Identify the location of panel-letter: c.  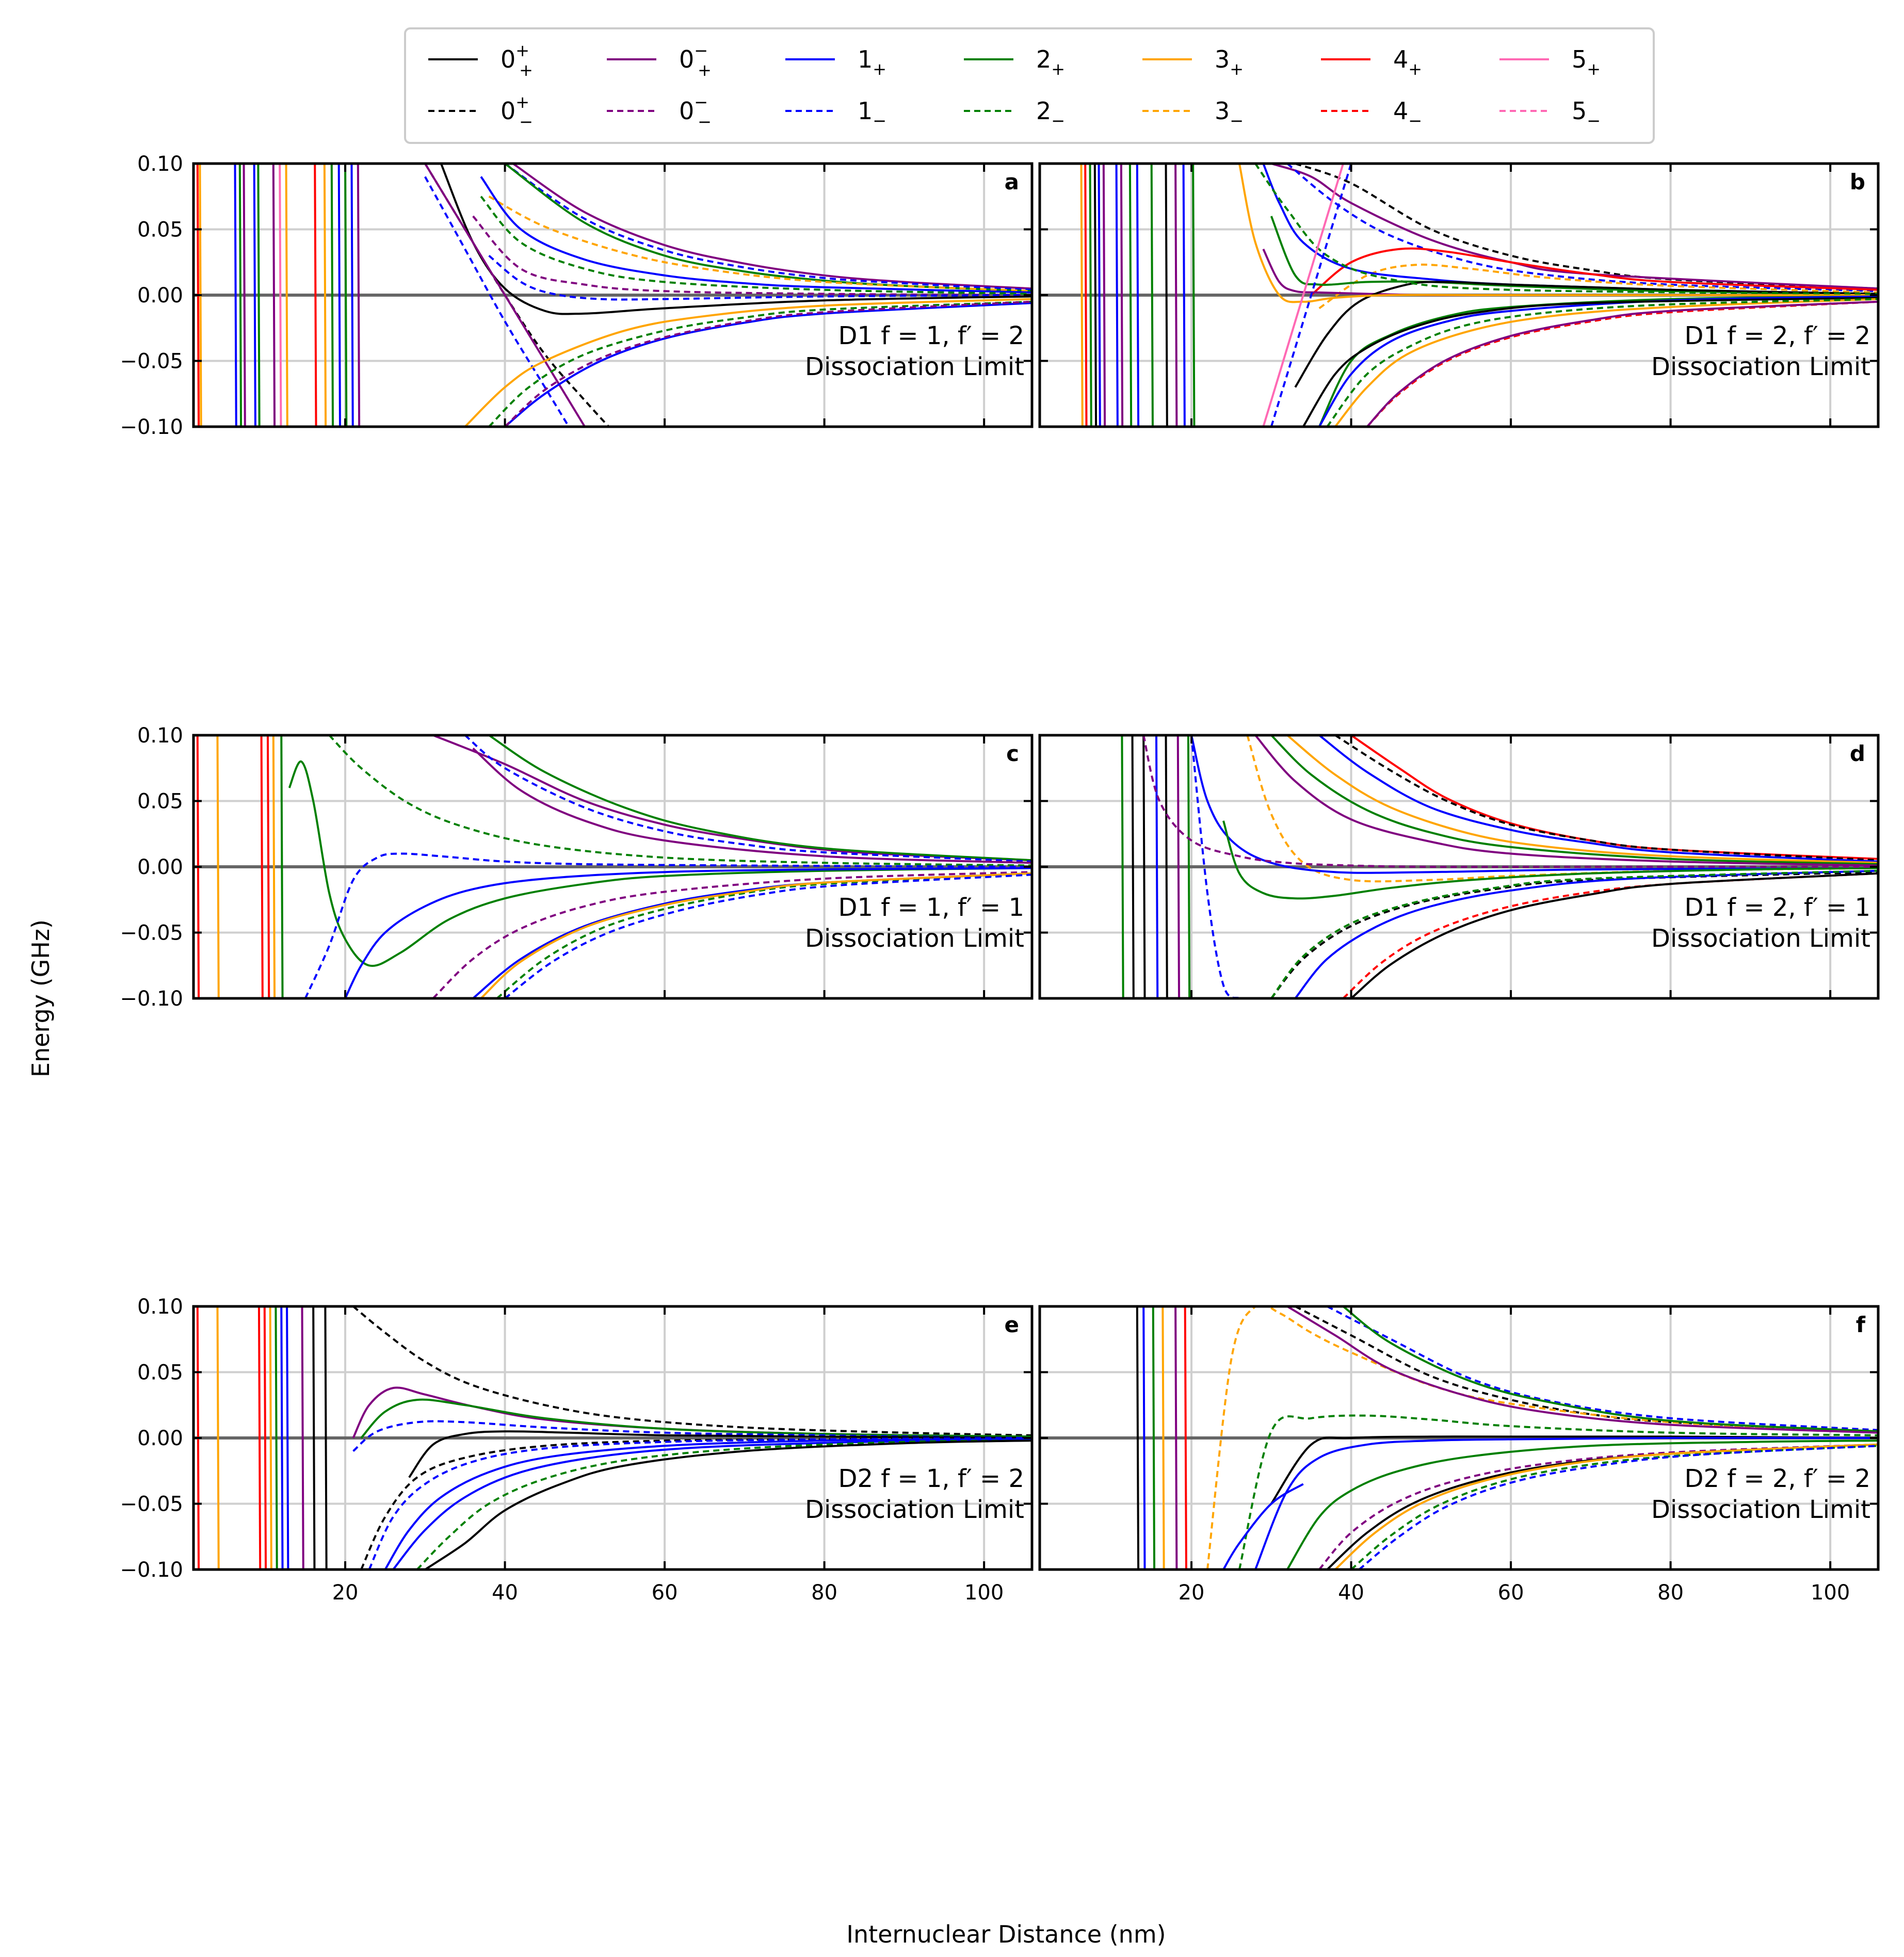
(1012, 753).